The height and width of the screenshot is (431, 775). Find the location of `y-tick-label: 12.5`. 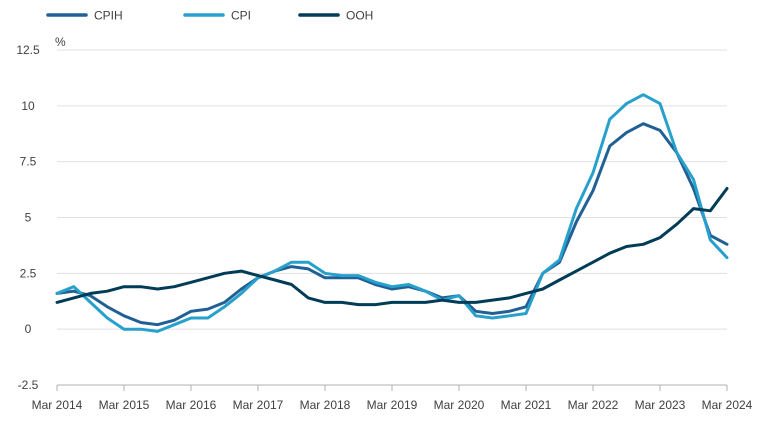

y-tick-label: 12.5 is located at coordinates (28, 50).